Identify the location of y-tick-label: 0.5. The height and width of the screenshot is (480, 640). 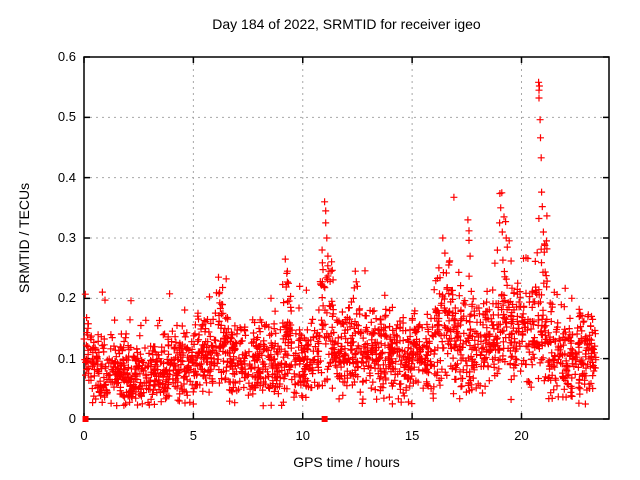
(66, 117).